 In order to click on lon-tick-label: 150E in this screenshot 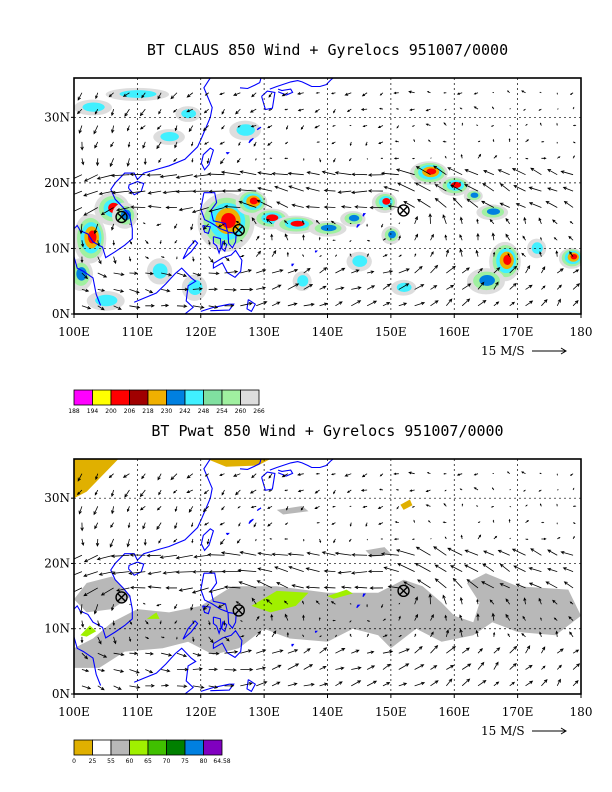, I will do `click(391, 332)`.